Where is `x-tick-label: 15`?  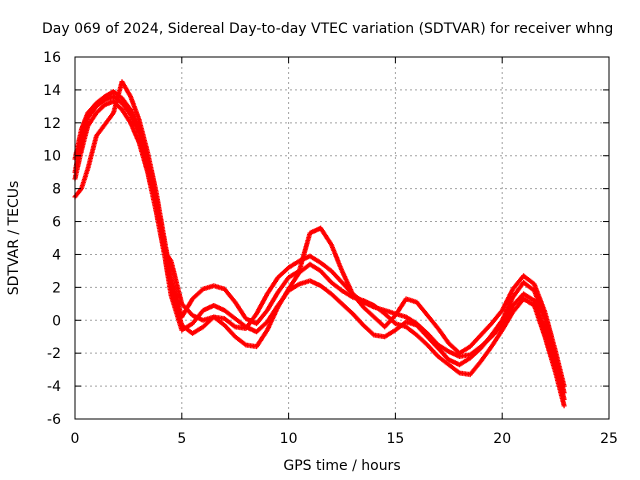 x-tick-label: 15 is located at coordinates (395, 439).